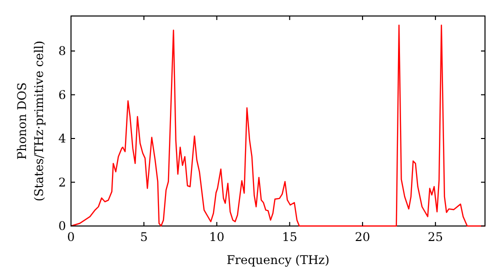 This screenshot has height=280, width=500. I want to click on y-tick-label: 4, so click(62, 139).